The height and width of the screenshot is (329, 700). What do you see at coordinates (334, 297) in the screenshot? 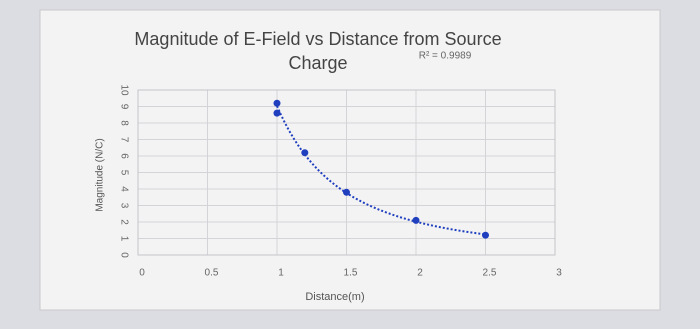
I see `x-axis-label: Distance(m)` at bounding box center [334, 297].